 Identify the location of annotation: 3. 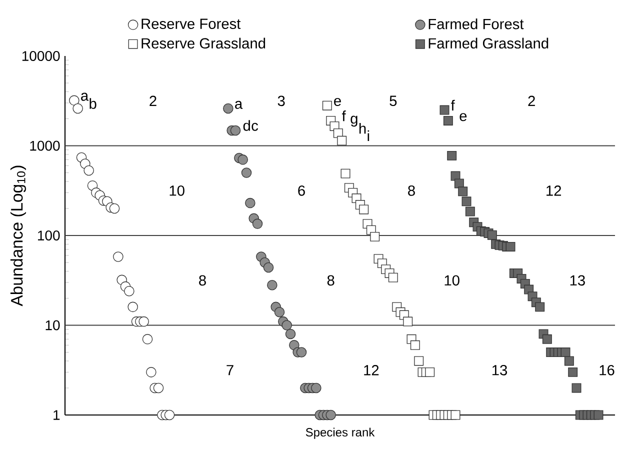
(281, 101).